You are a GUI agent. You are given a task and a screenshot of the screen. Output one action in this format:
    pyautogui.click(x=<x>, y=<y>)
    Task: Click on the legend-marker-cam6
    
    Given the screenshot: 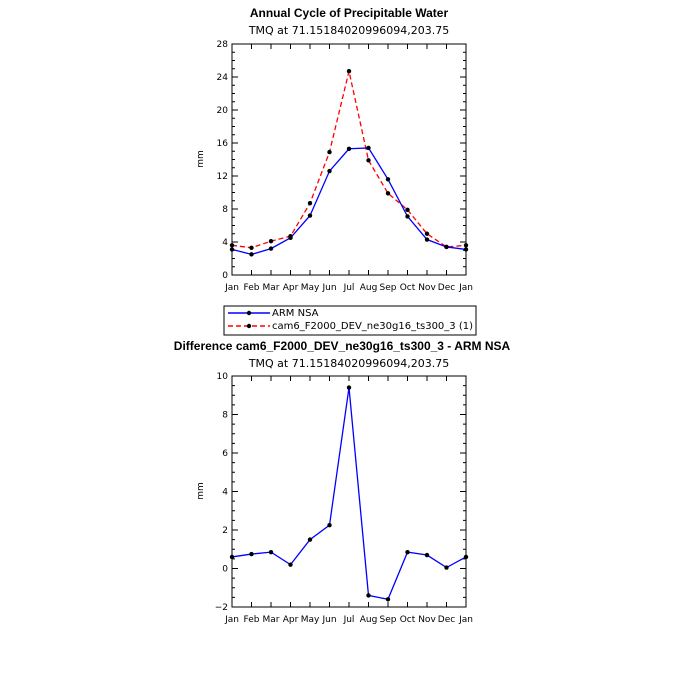 What is the action you would take?
    pyautogui.click(x=249, y=326)
    